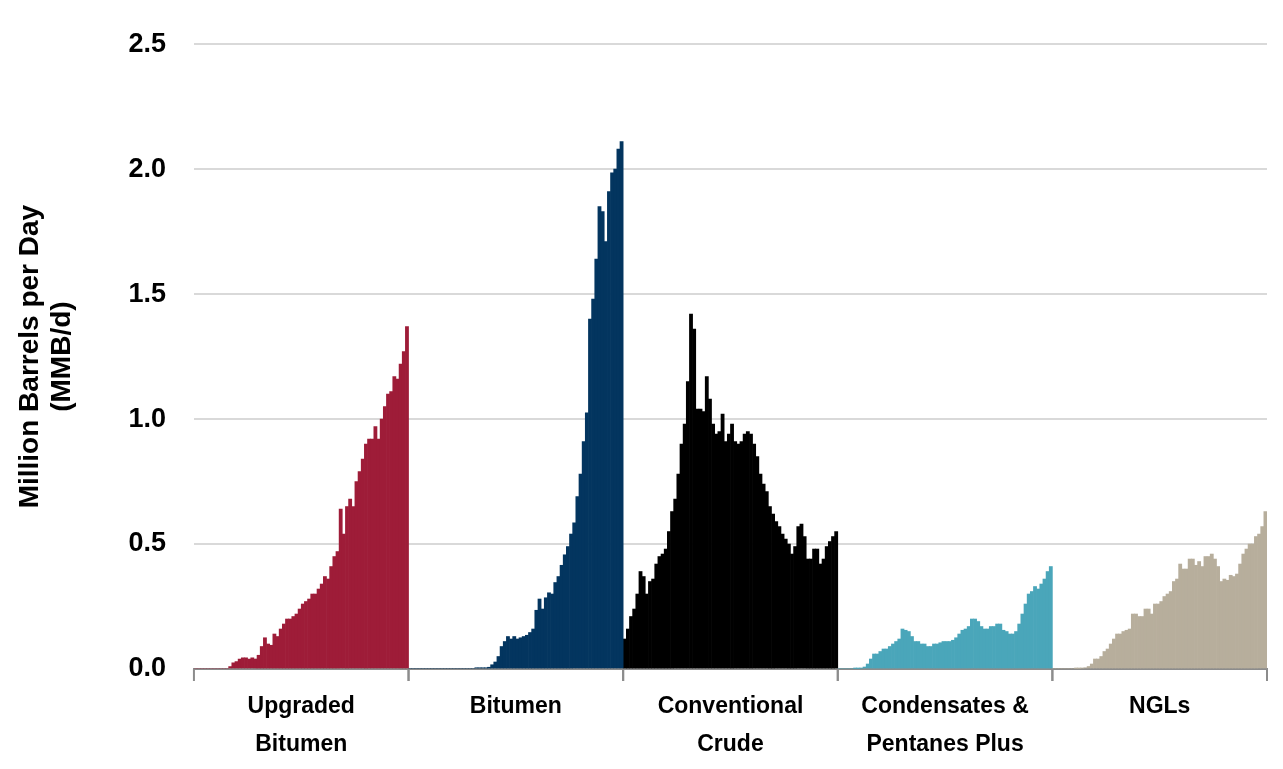 This screenshot has height=769, width=1283. What do you see at coordinates (147, 417) in the screenshot?
I see `y-tick-label: 1.0` at bounding box center [147, 417].